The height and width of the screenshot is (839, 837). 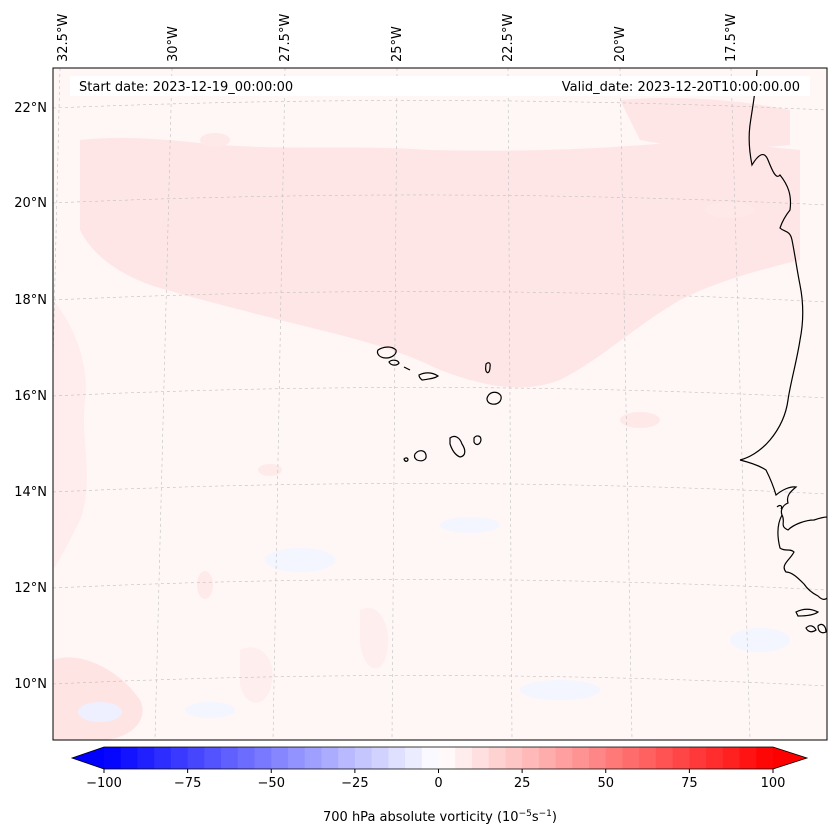 I want to click on lat-label: 20°N, so click(x=30, y=203).